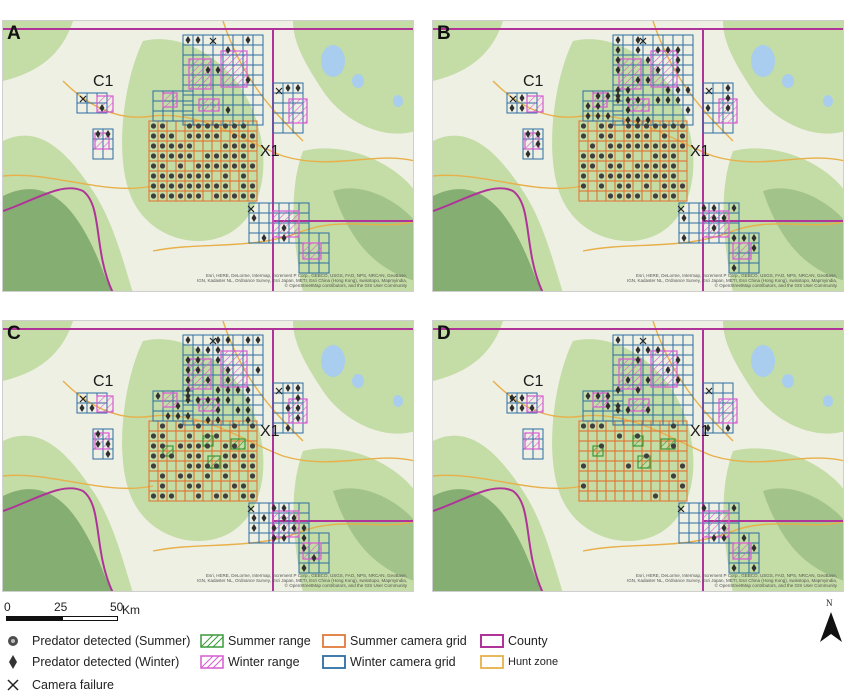 This screenshot has width=850, height=698. I want to click on legend-label: Predator detected (Summer), so click(111, 641).